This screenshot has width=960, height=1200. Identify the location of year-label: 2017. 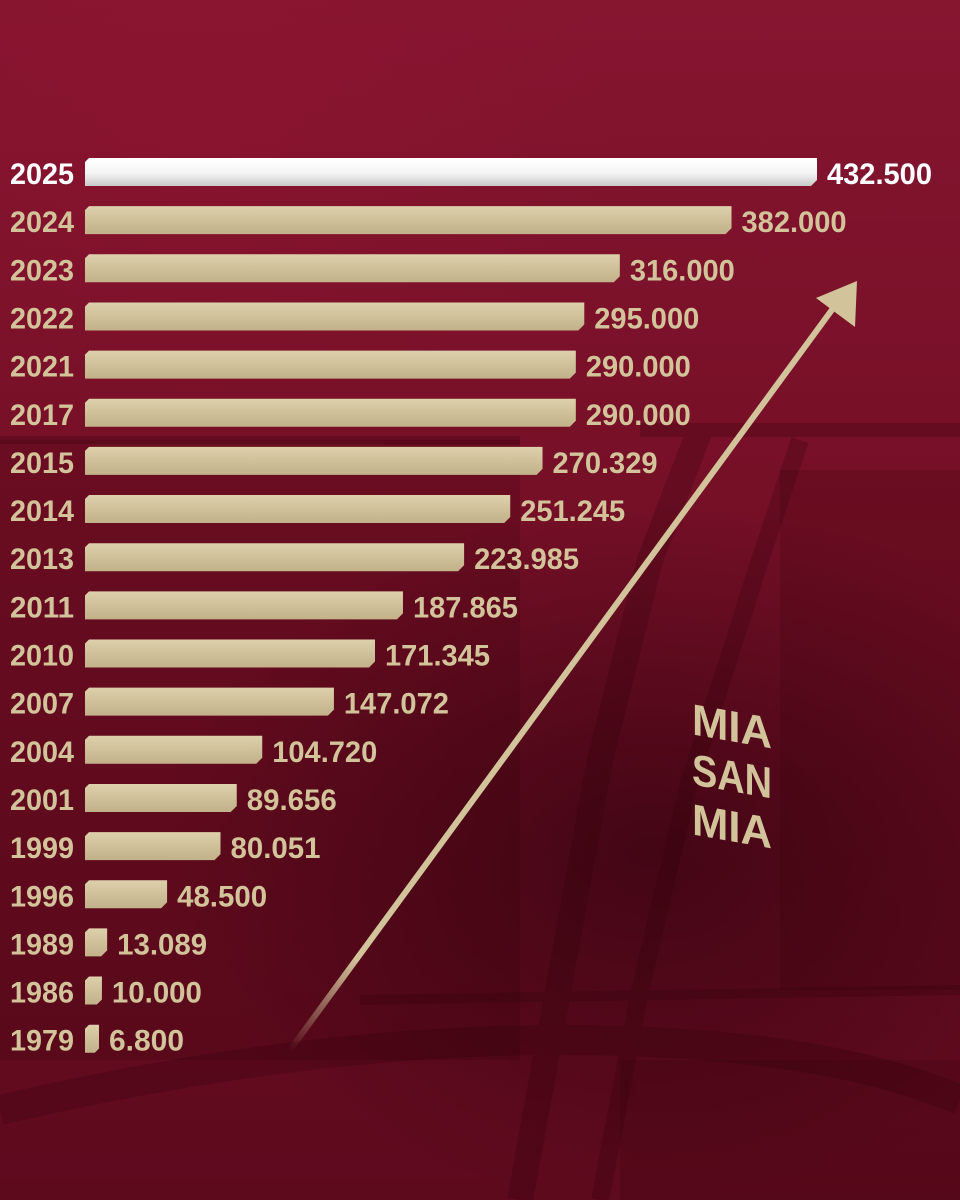
(42, 415).